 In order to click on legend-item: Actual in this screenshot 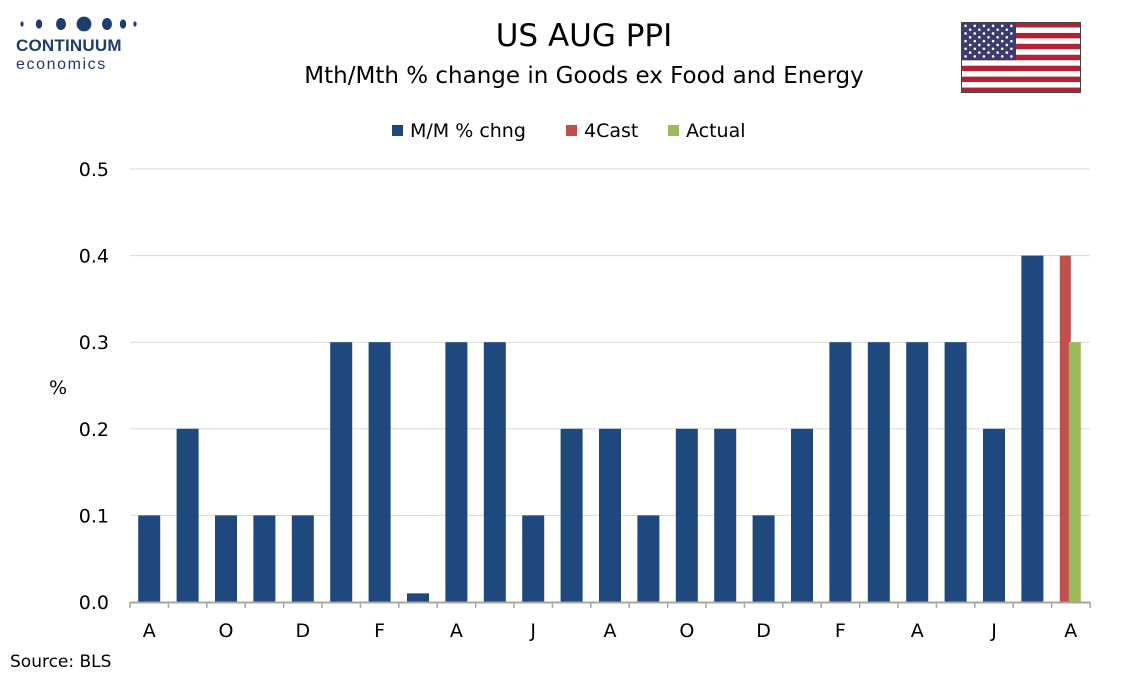, I will do `click(707, 132)`.